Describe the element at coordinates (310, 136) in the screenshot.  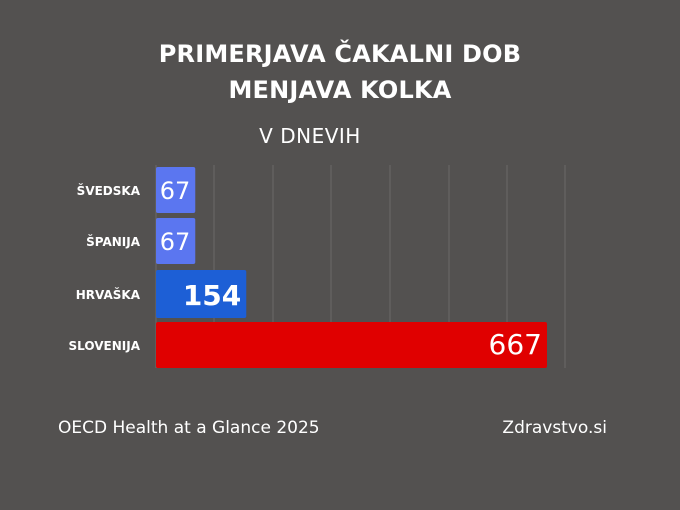
I see `chart-subtitle: V DNEVIH` at that location.